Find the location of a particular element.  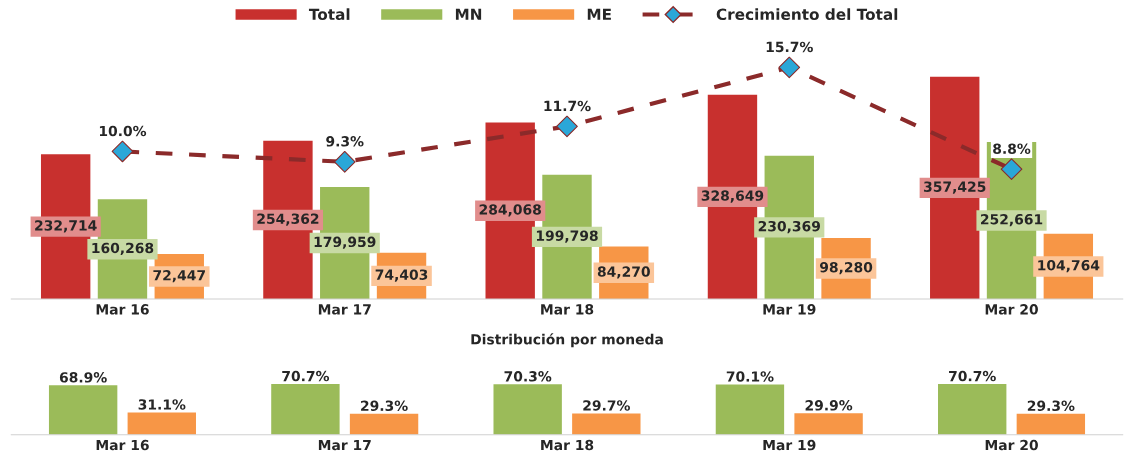

data-label: 199,798 is located at coordinates (567, 236).